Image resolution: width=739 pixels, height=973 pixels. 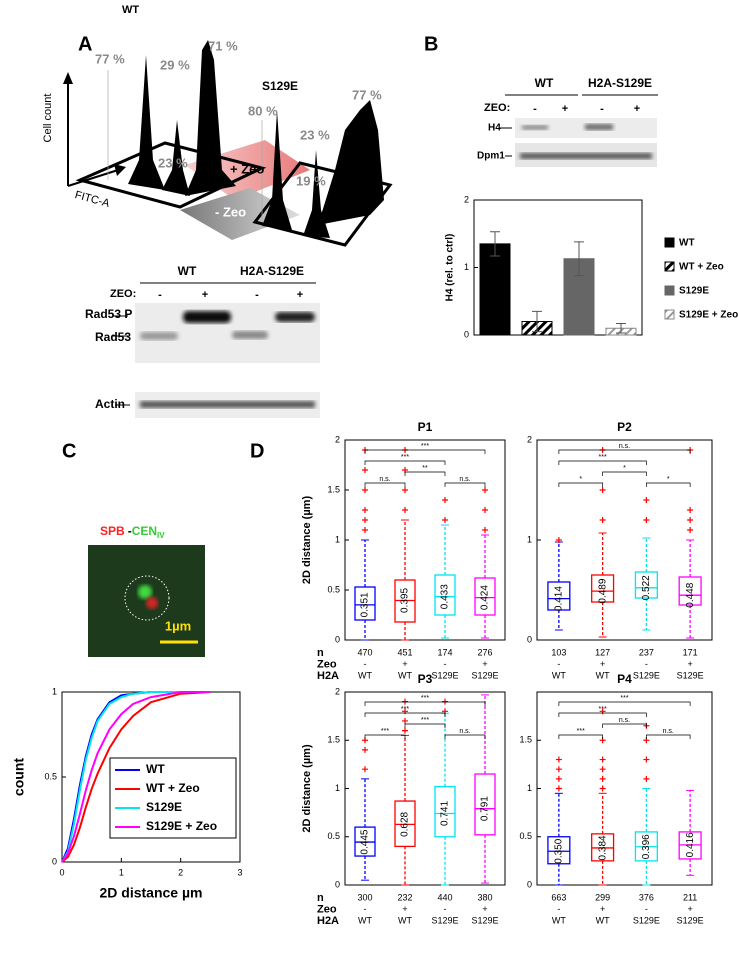 What do you see at coordinates (161, 535) in the screenshot?
I see `cen-subscript: IV` at bounding box center [161, 535].